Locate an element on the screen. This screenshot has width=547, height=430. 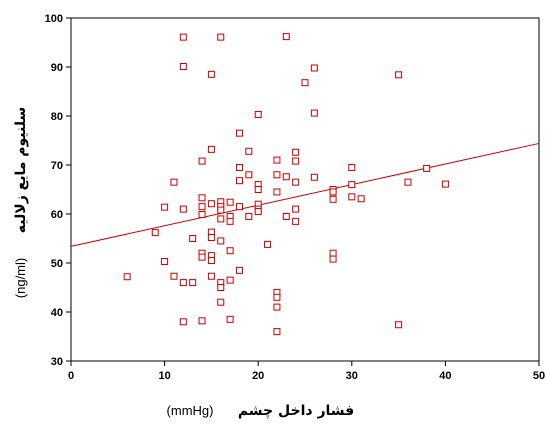
x-tick-label: 30 is located at coordinates (352, 376).